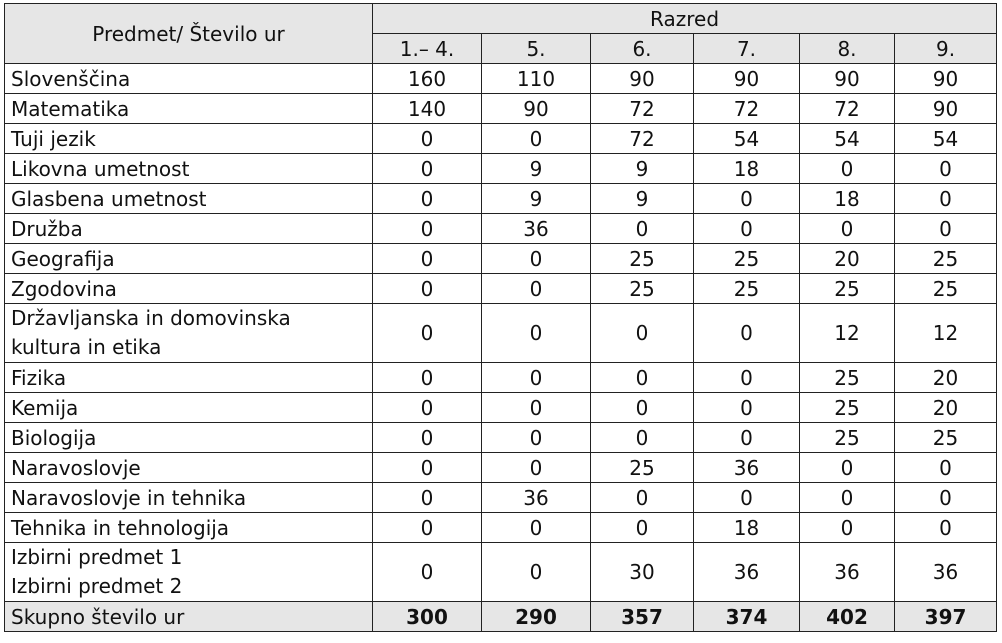 Image resolution: width=1002 pixels, height=643 pixels. What do you see at coordinates (501, 288) in the screenshot?
I see `table-row: Zgodovina 0 0 25 25 25 25` at bounding box center [501, 288].